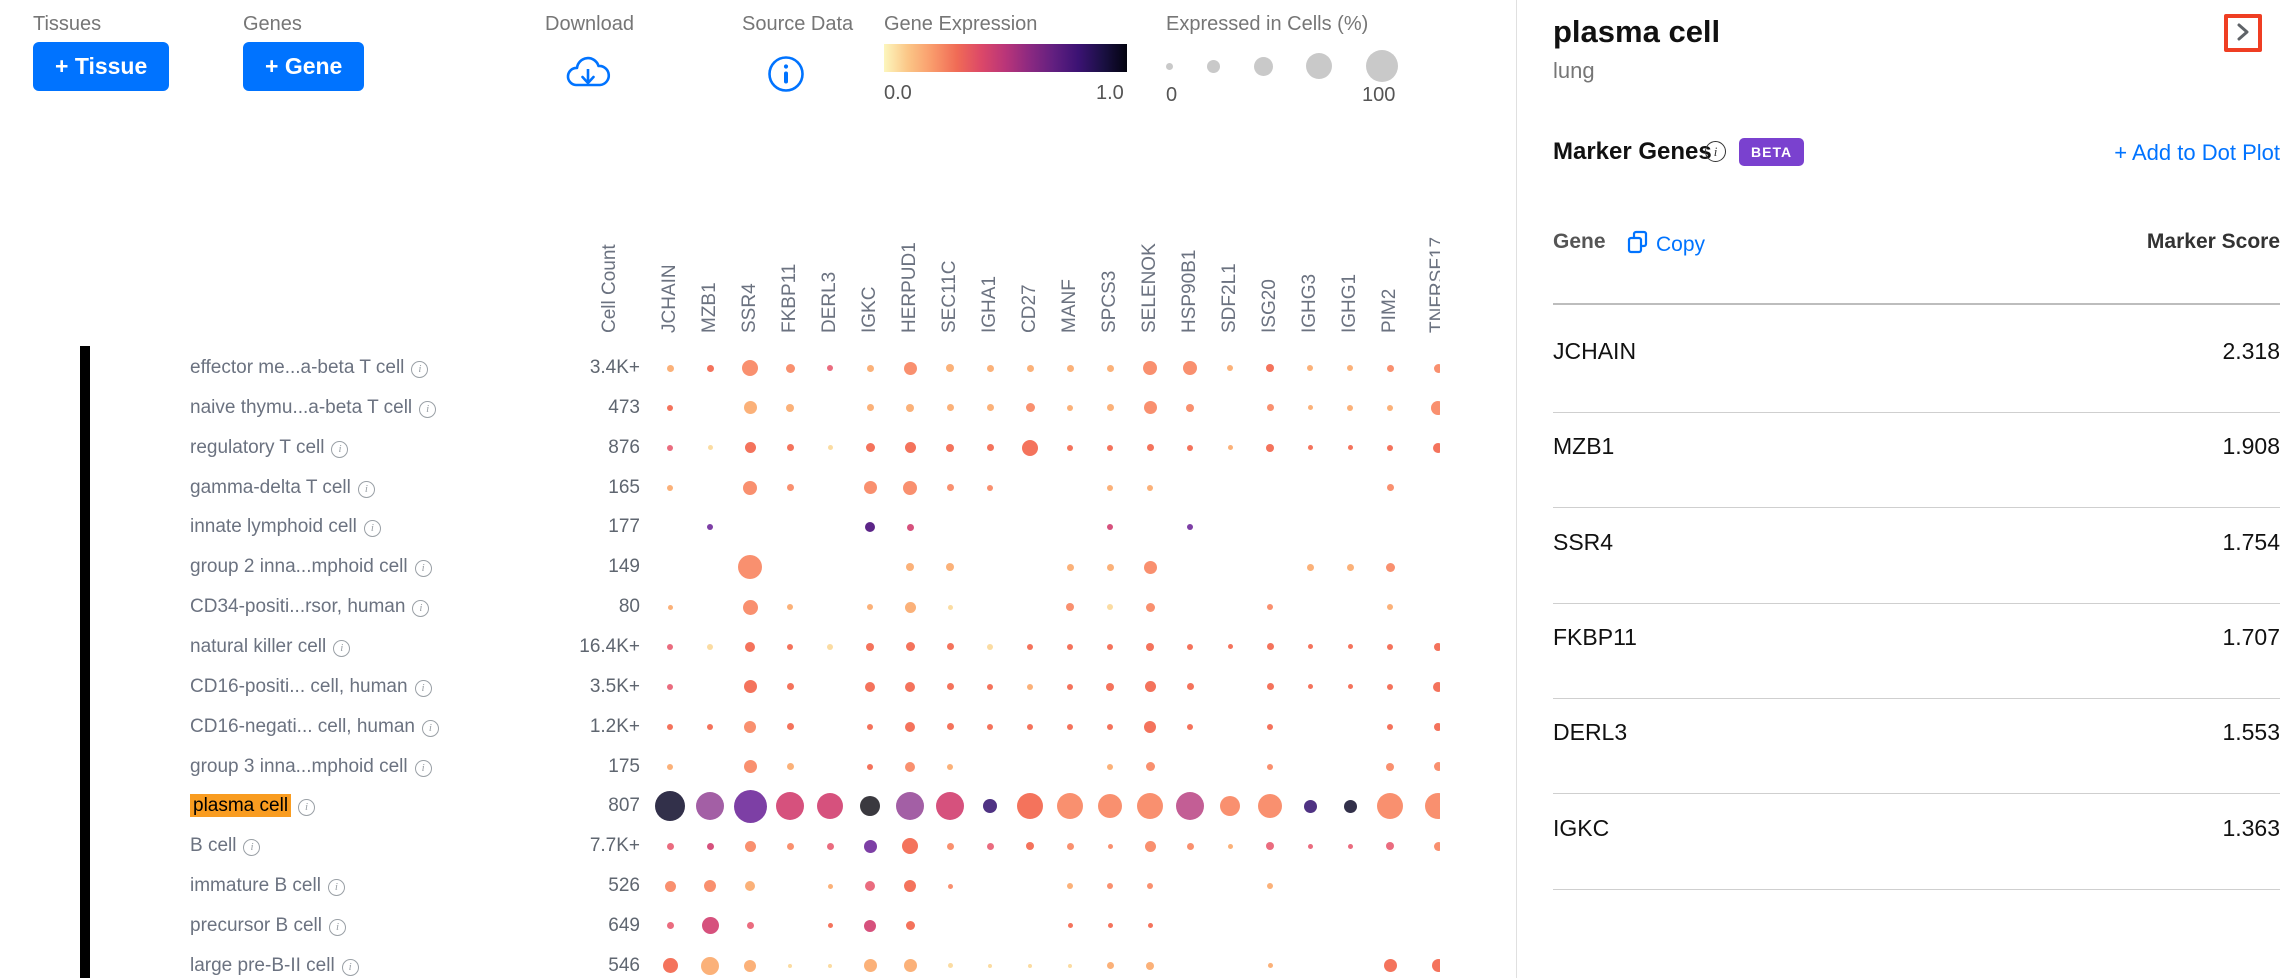 This screenshot has width=2294, height=978. I want to click on gene-column-header: SDF2L1, so click(1229, 298).